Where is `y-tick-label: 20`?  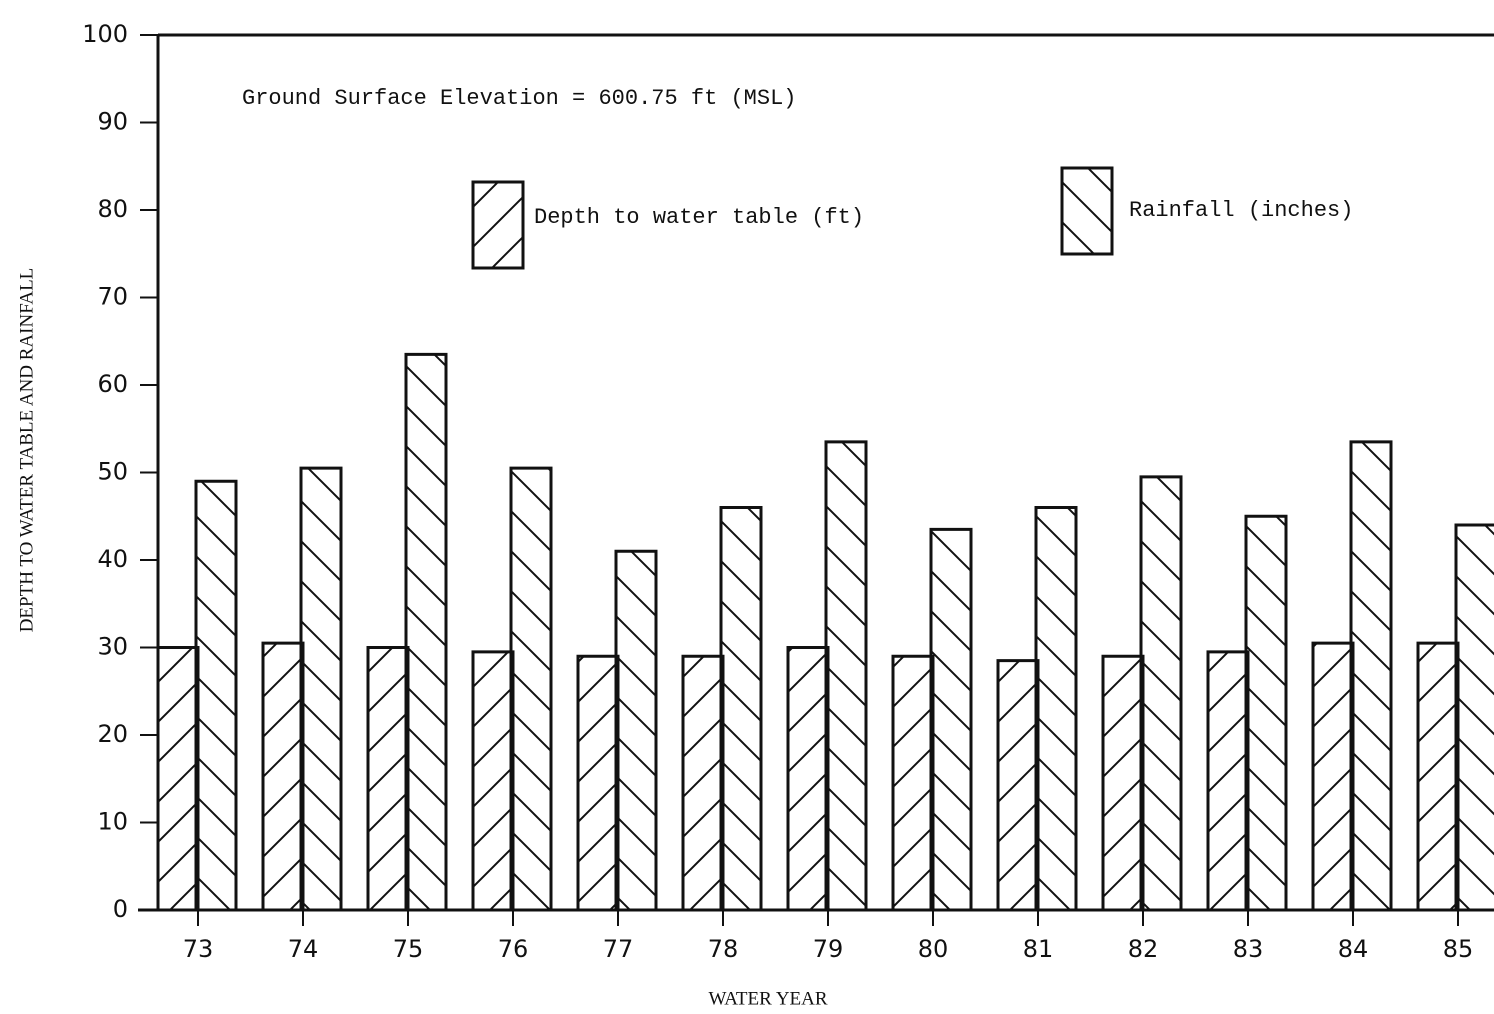 y-tick-label: 20 is located at coordinates (112, 734).